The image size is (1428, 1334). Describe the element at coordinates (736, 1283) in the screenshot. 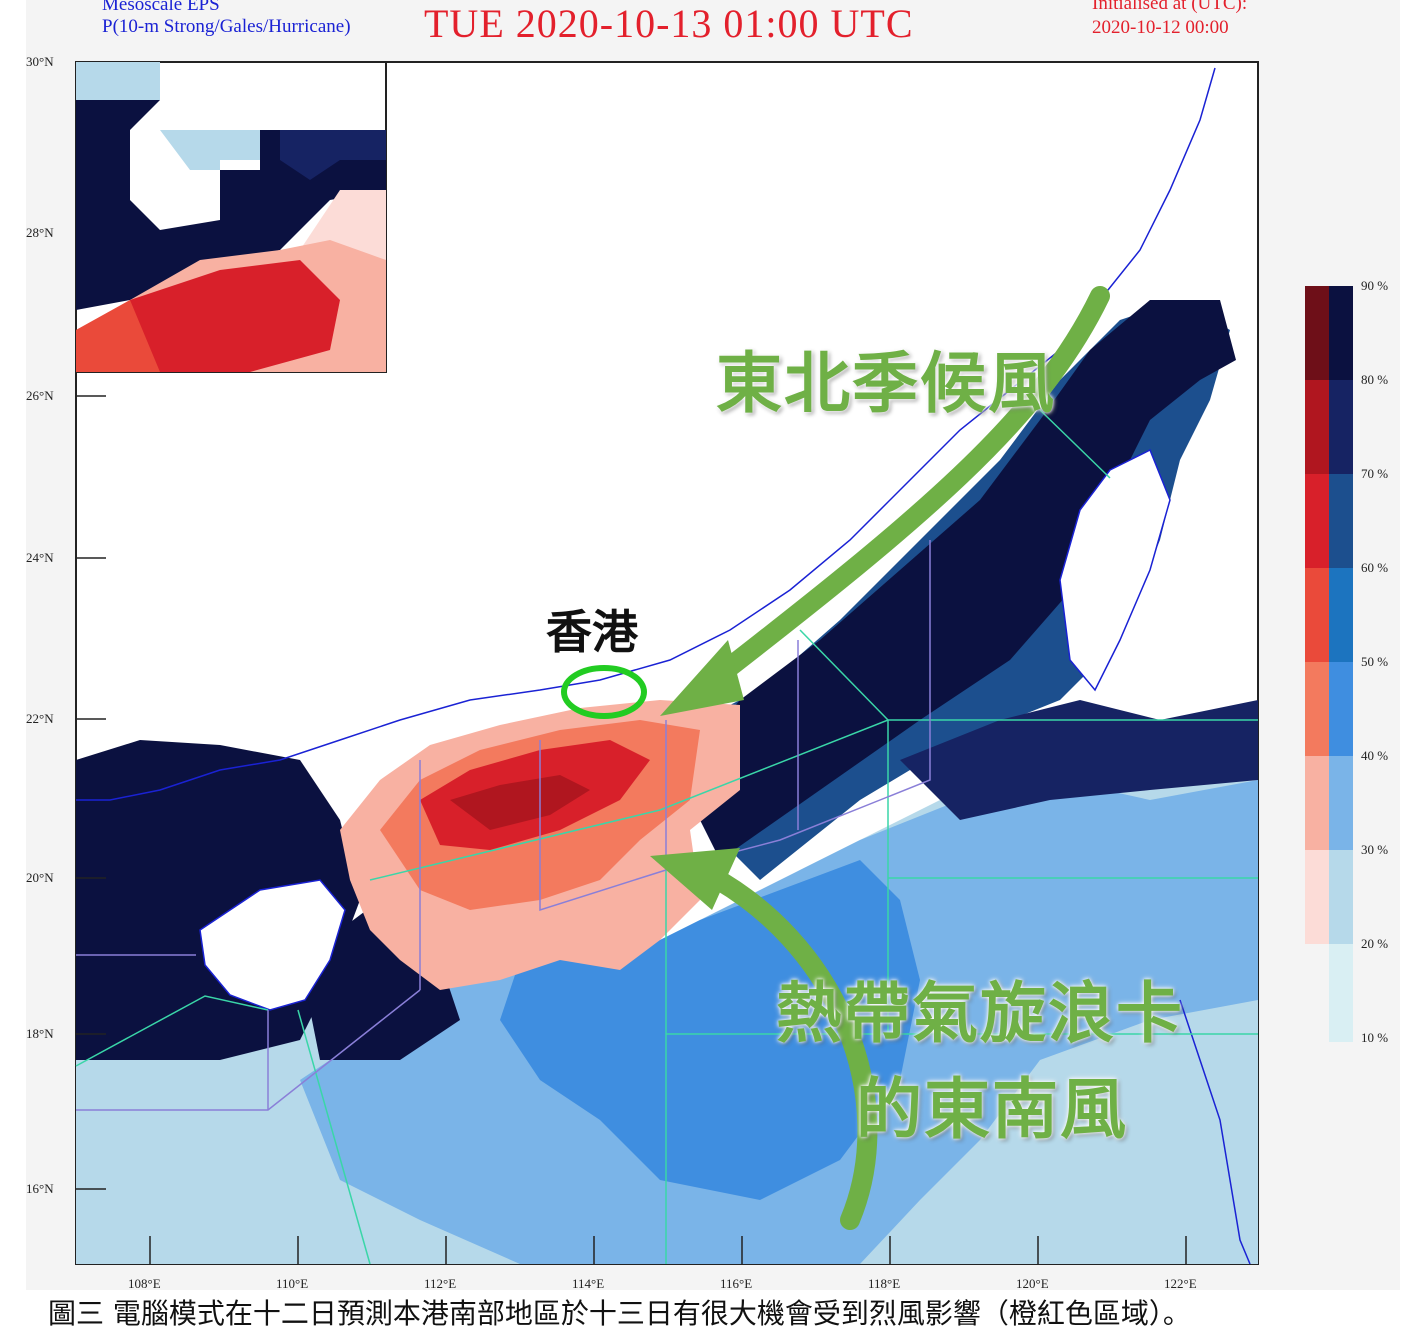

I see `lon-label: 116°E` at that location.